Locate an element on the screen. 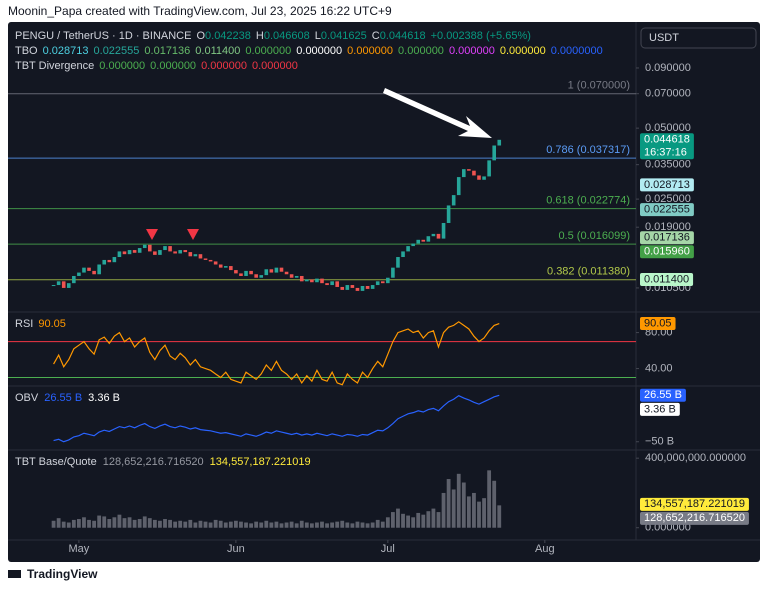 This screenshot has height=589, width=768. legend-value: 0.028713 is located at coordinates (66, 51).